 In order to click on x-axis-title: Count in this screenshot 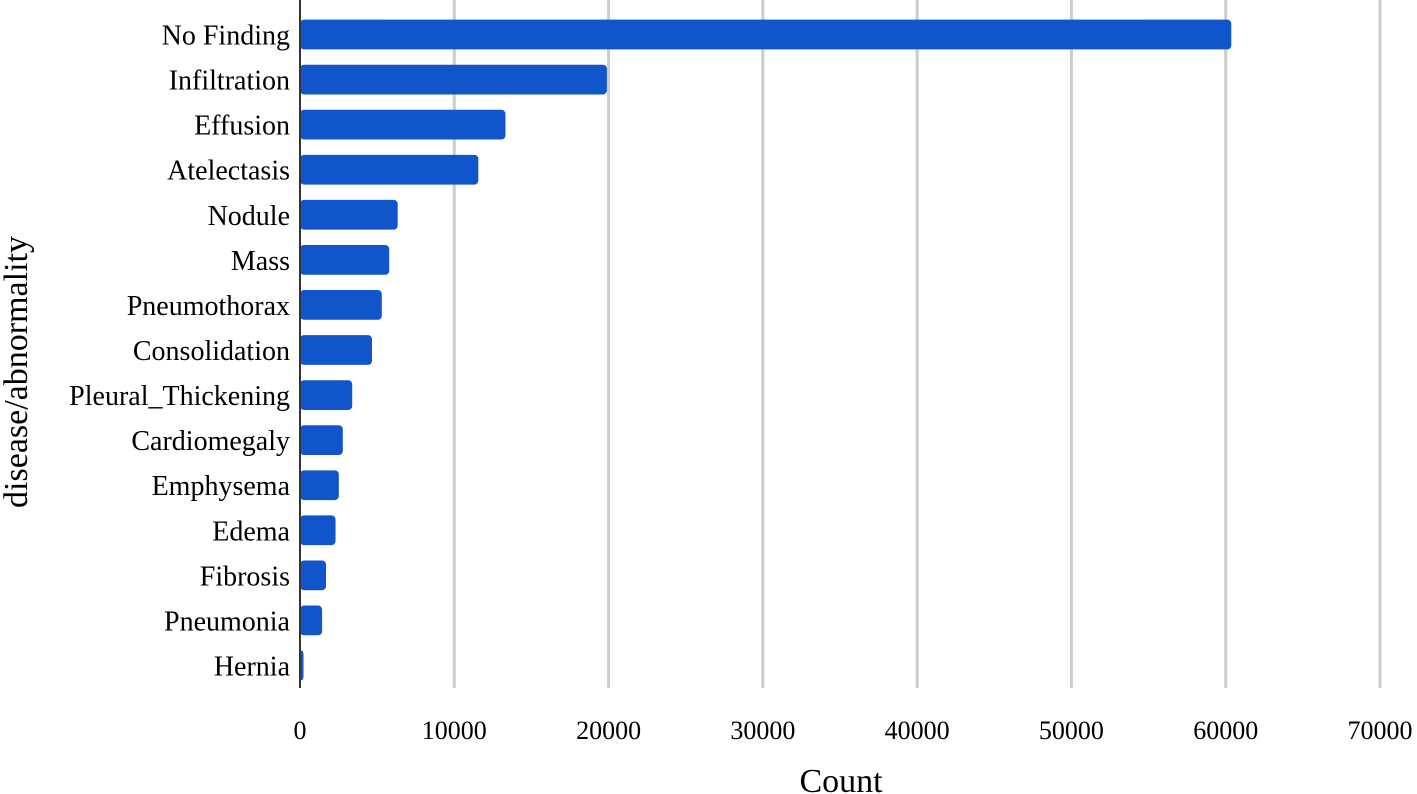, I will do `click(841, 778)`.